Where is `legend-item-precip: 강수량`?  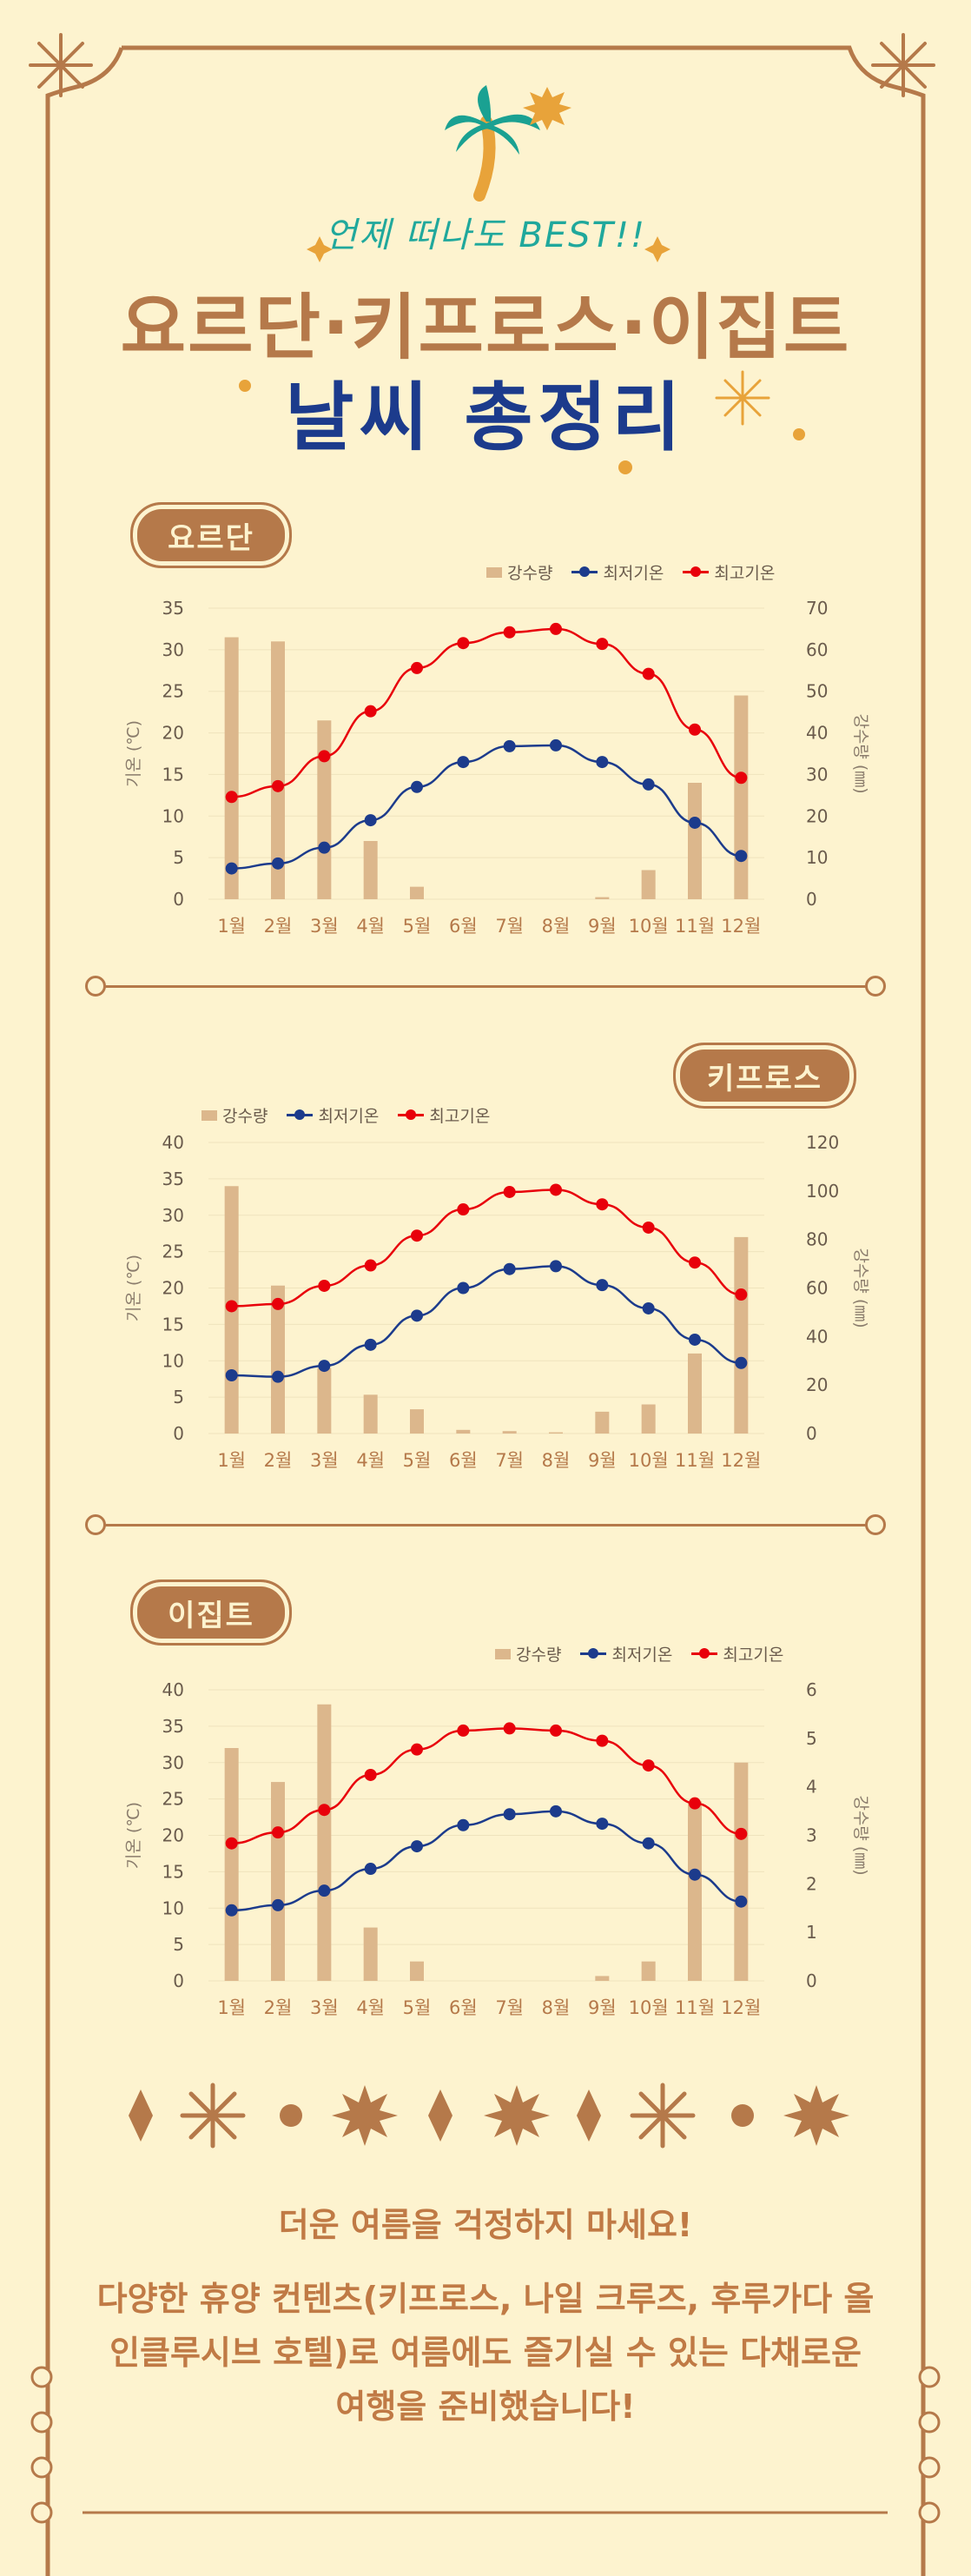
legend-item-precip: 강수량 is located at coordinates (528, 1653).